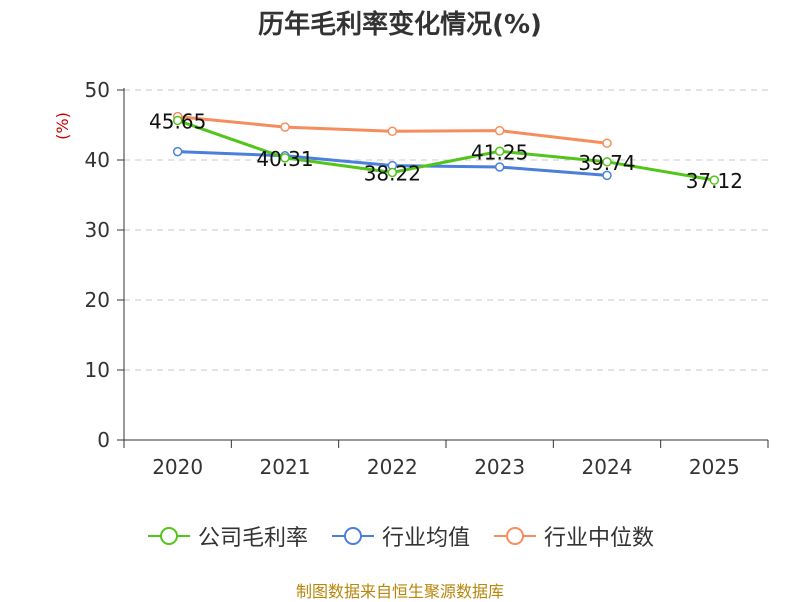 This screenshot has height=602, width=800. Describe the element at coordinates (499, 467) in the screenshot. I see `x-tick-label: 2023` at that location.